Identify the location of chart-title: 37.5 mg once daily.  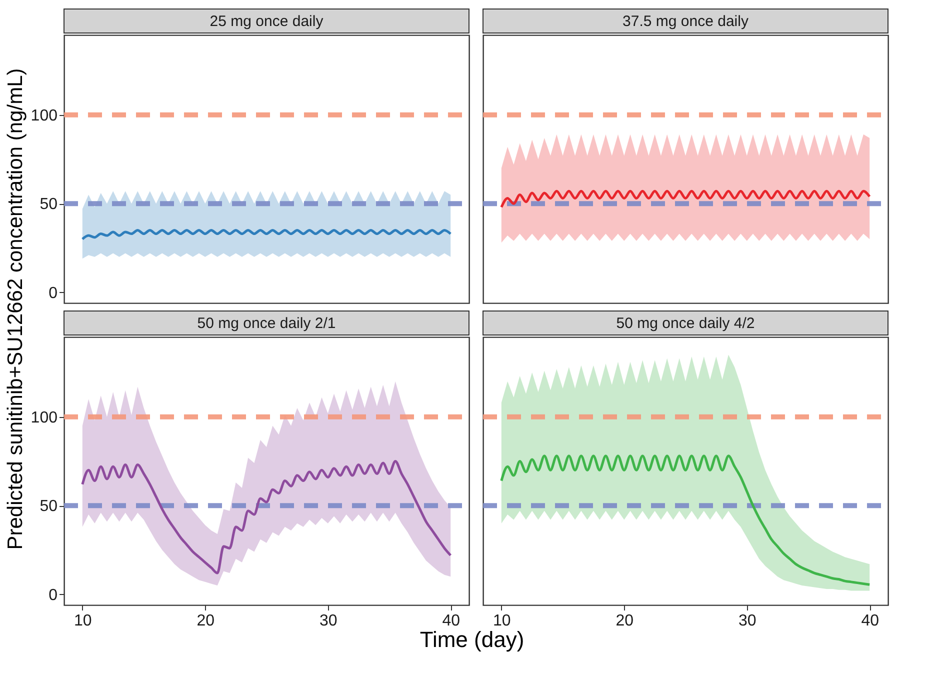
(685, 21).